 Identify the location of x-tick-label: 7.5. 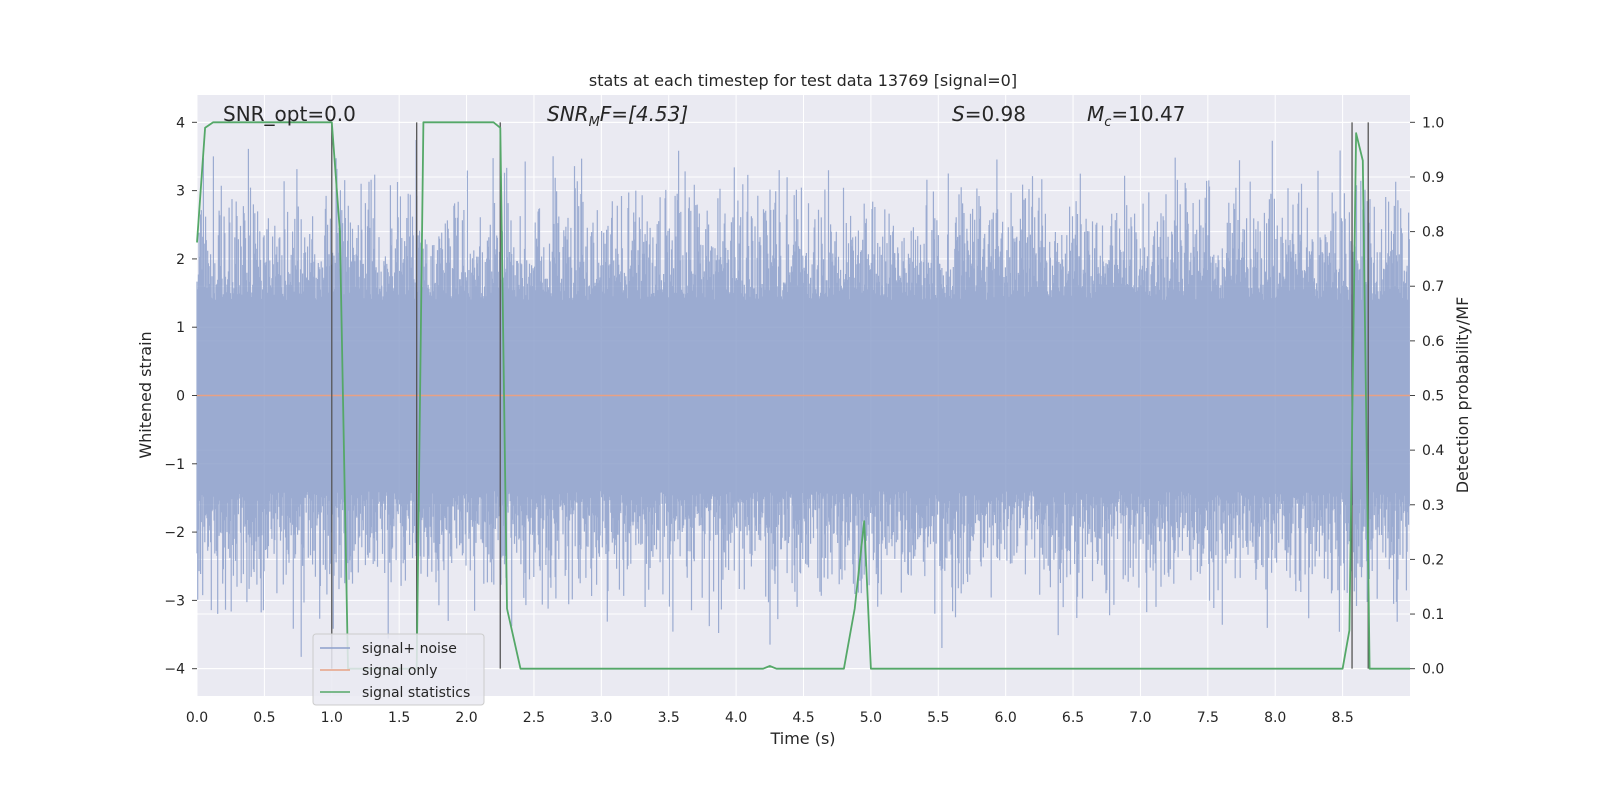
(1208, 718).